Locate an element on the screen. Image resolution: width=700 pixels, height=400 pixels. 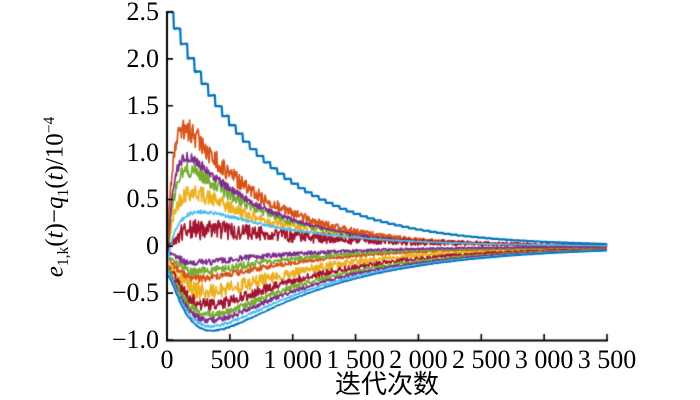
x-tick-label: 1 000 is located at coordinates (292, 359).